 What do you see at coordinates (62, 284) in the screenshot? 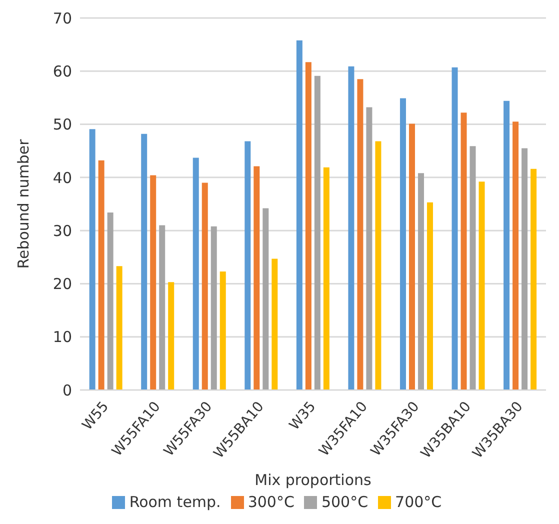
I see `y-tick-label: 20` at bounding box center [62, 284].